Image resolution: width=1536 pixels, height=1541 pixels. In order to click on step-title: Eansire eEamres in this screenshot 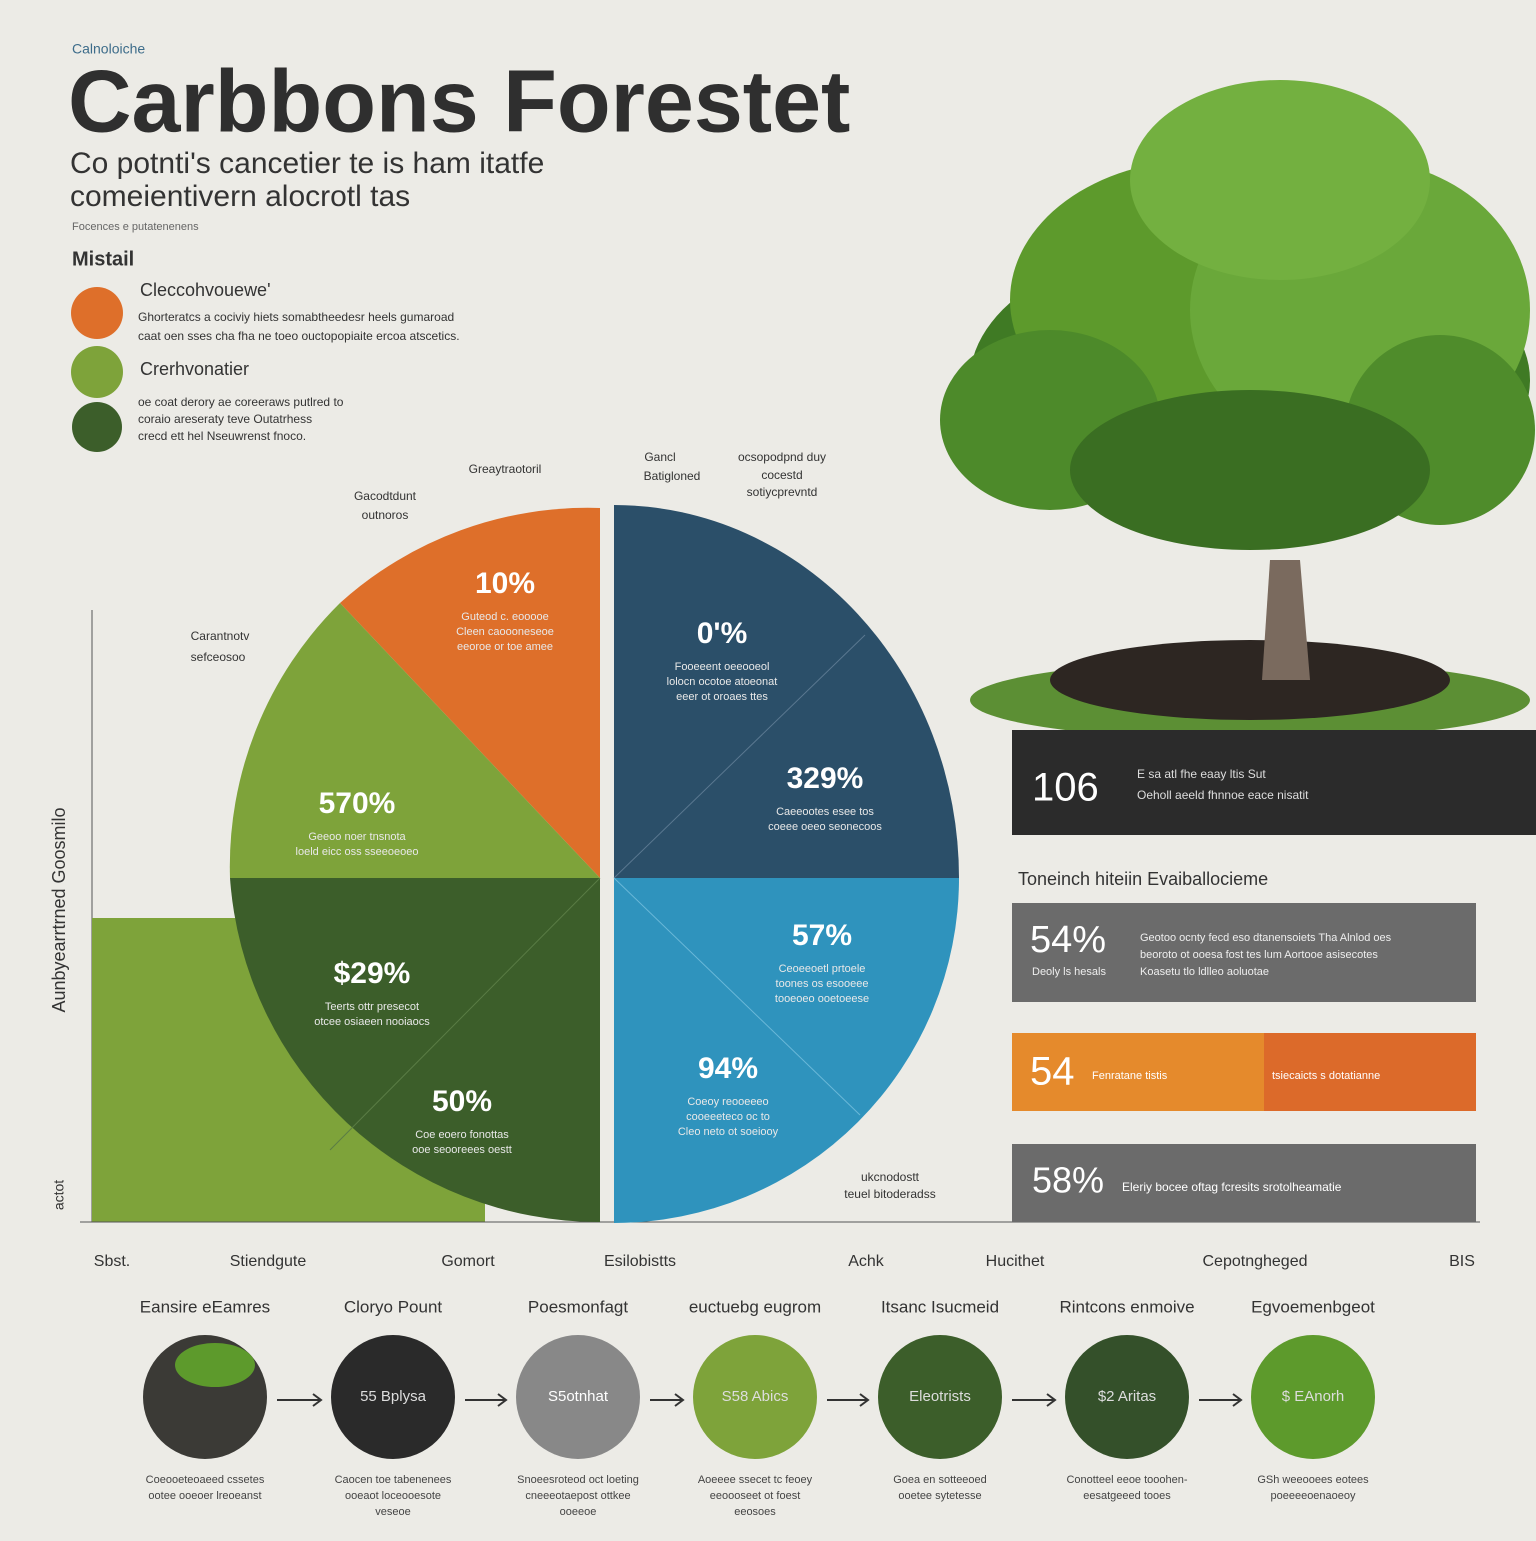, I will do `click(205, 1306)`.